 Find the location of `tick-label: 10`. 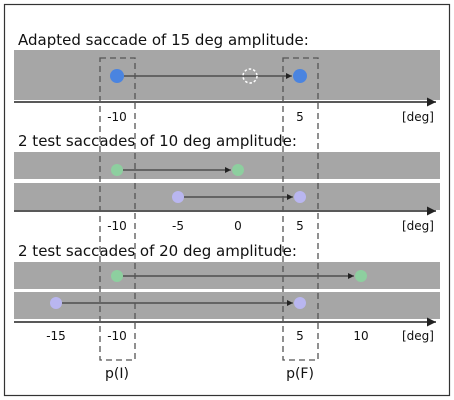

tick-label: 10 is located at coordinates (360, 336).